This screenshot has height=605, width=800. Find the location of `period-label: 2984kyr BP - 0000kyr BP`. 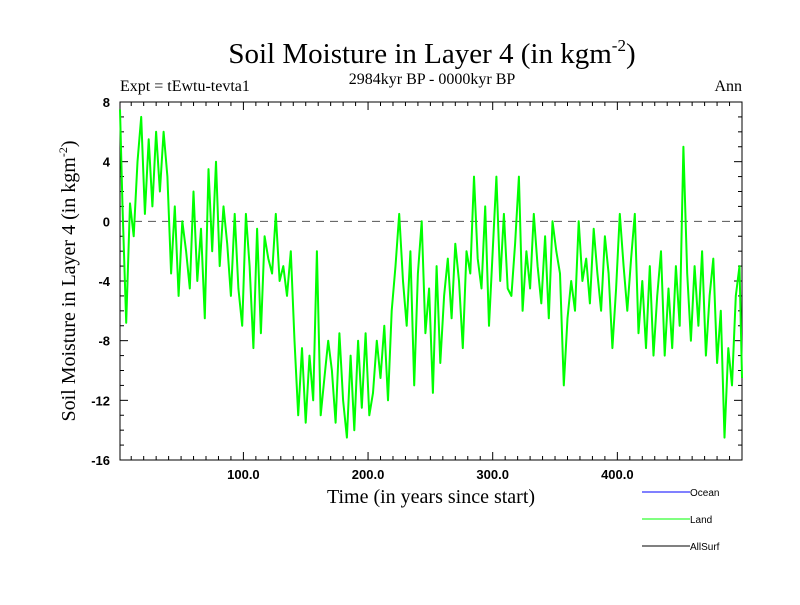

period-label: 2984kyr BP - 0000kyr BP is located at coordinates (432, 79).